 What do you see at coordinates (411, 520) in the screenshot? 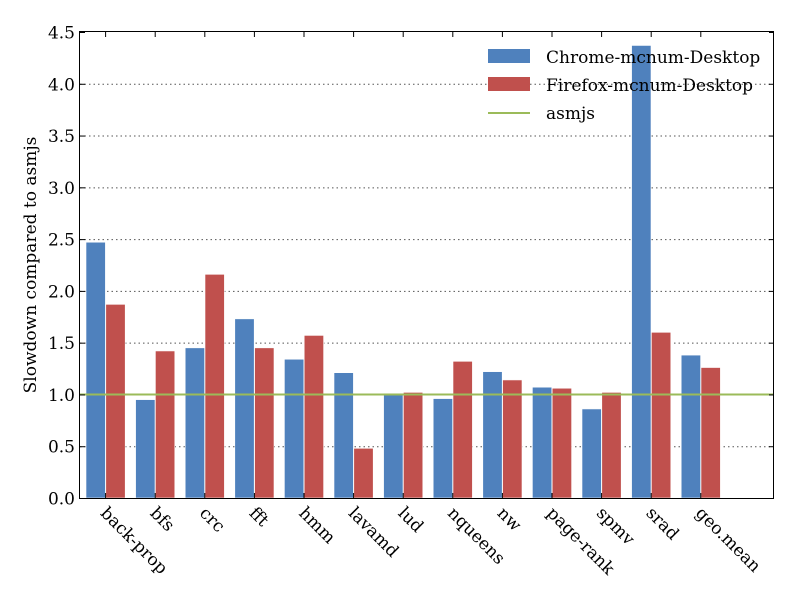
I see `x-tick-label: lud` at bounding box center [411, 520].